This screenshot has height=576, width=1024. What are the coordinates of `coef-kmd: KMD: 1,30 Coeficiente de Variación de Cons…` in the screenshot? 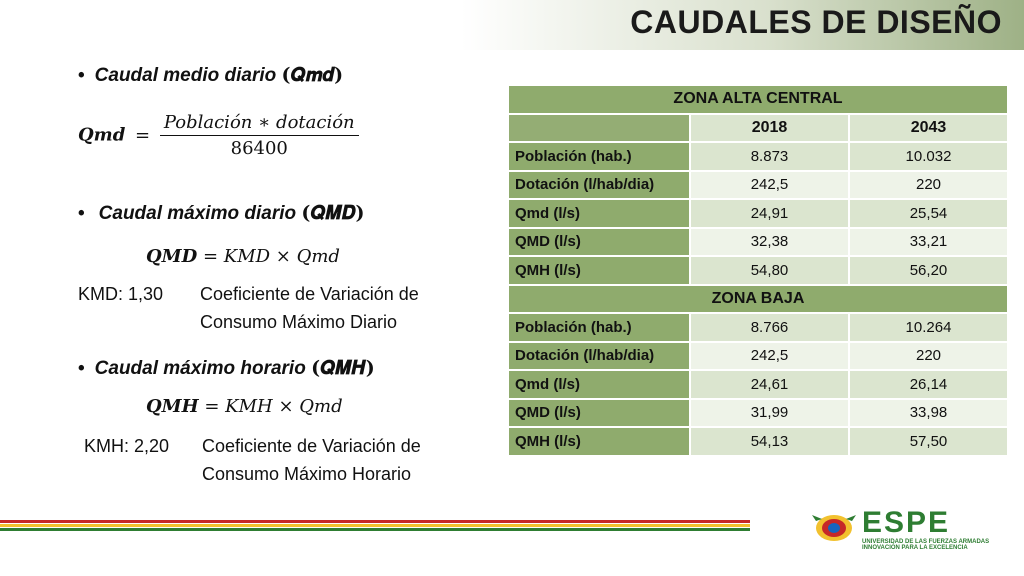 It's located at (248, 308).